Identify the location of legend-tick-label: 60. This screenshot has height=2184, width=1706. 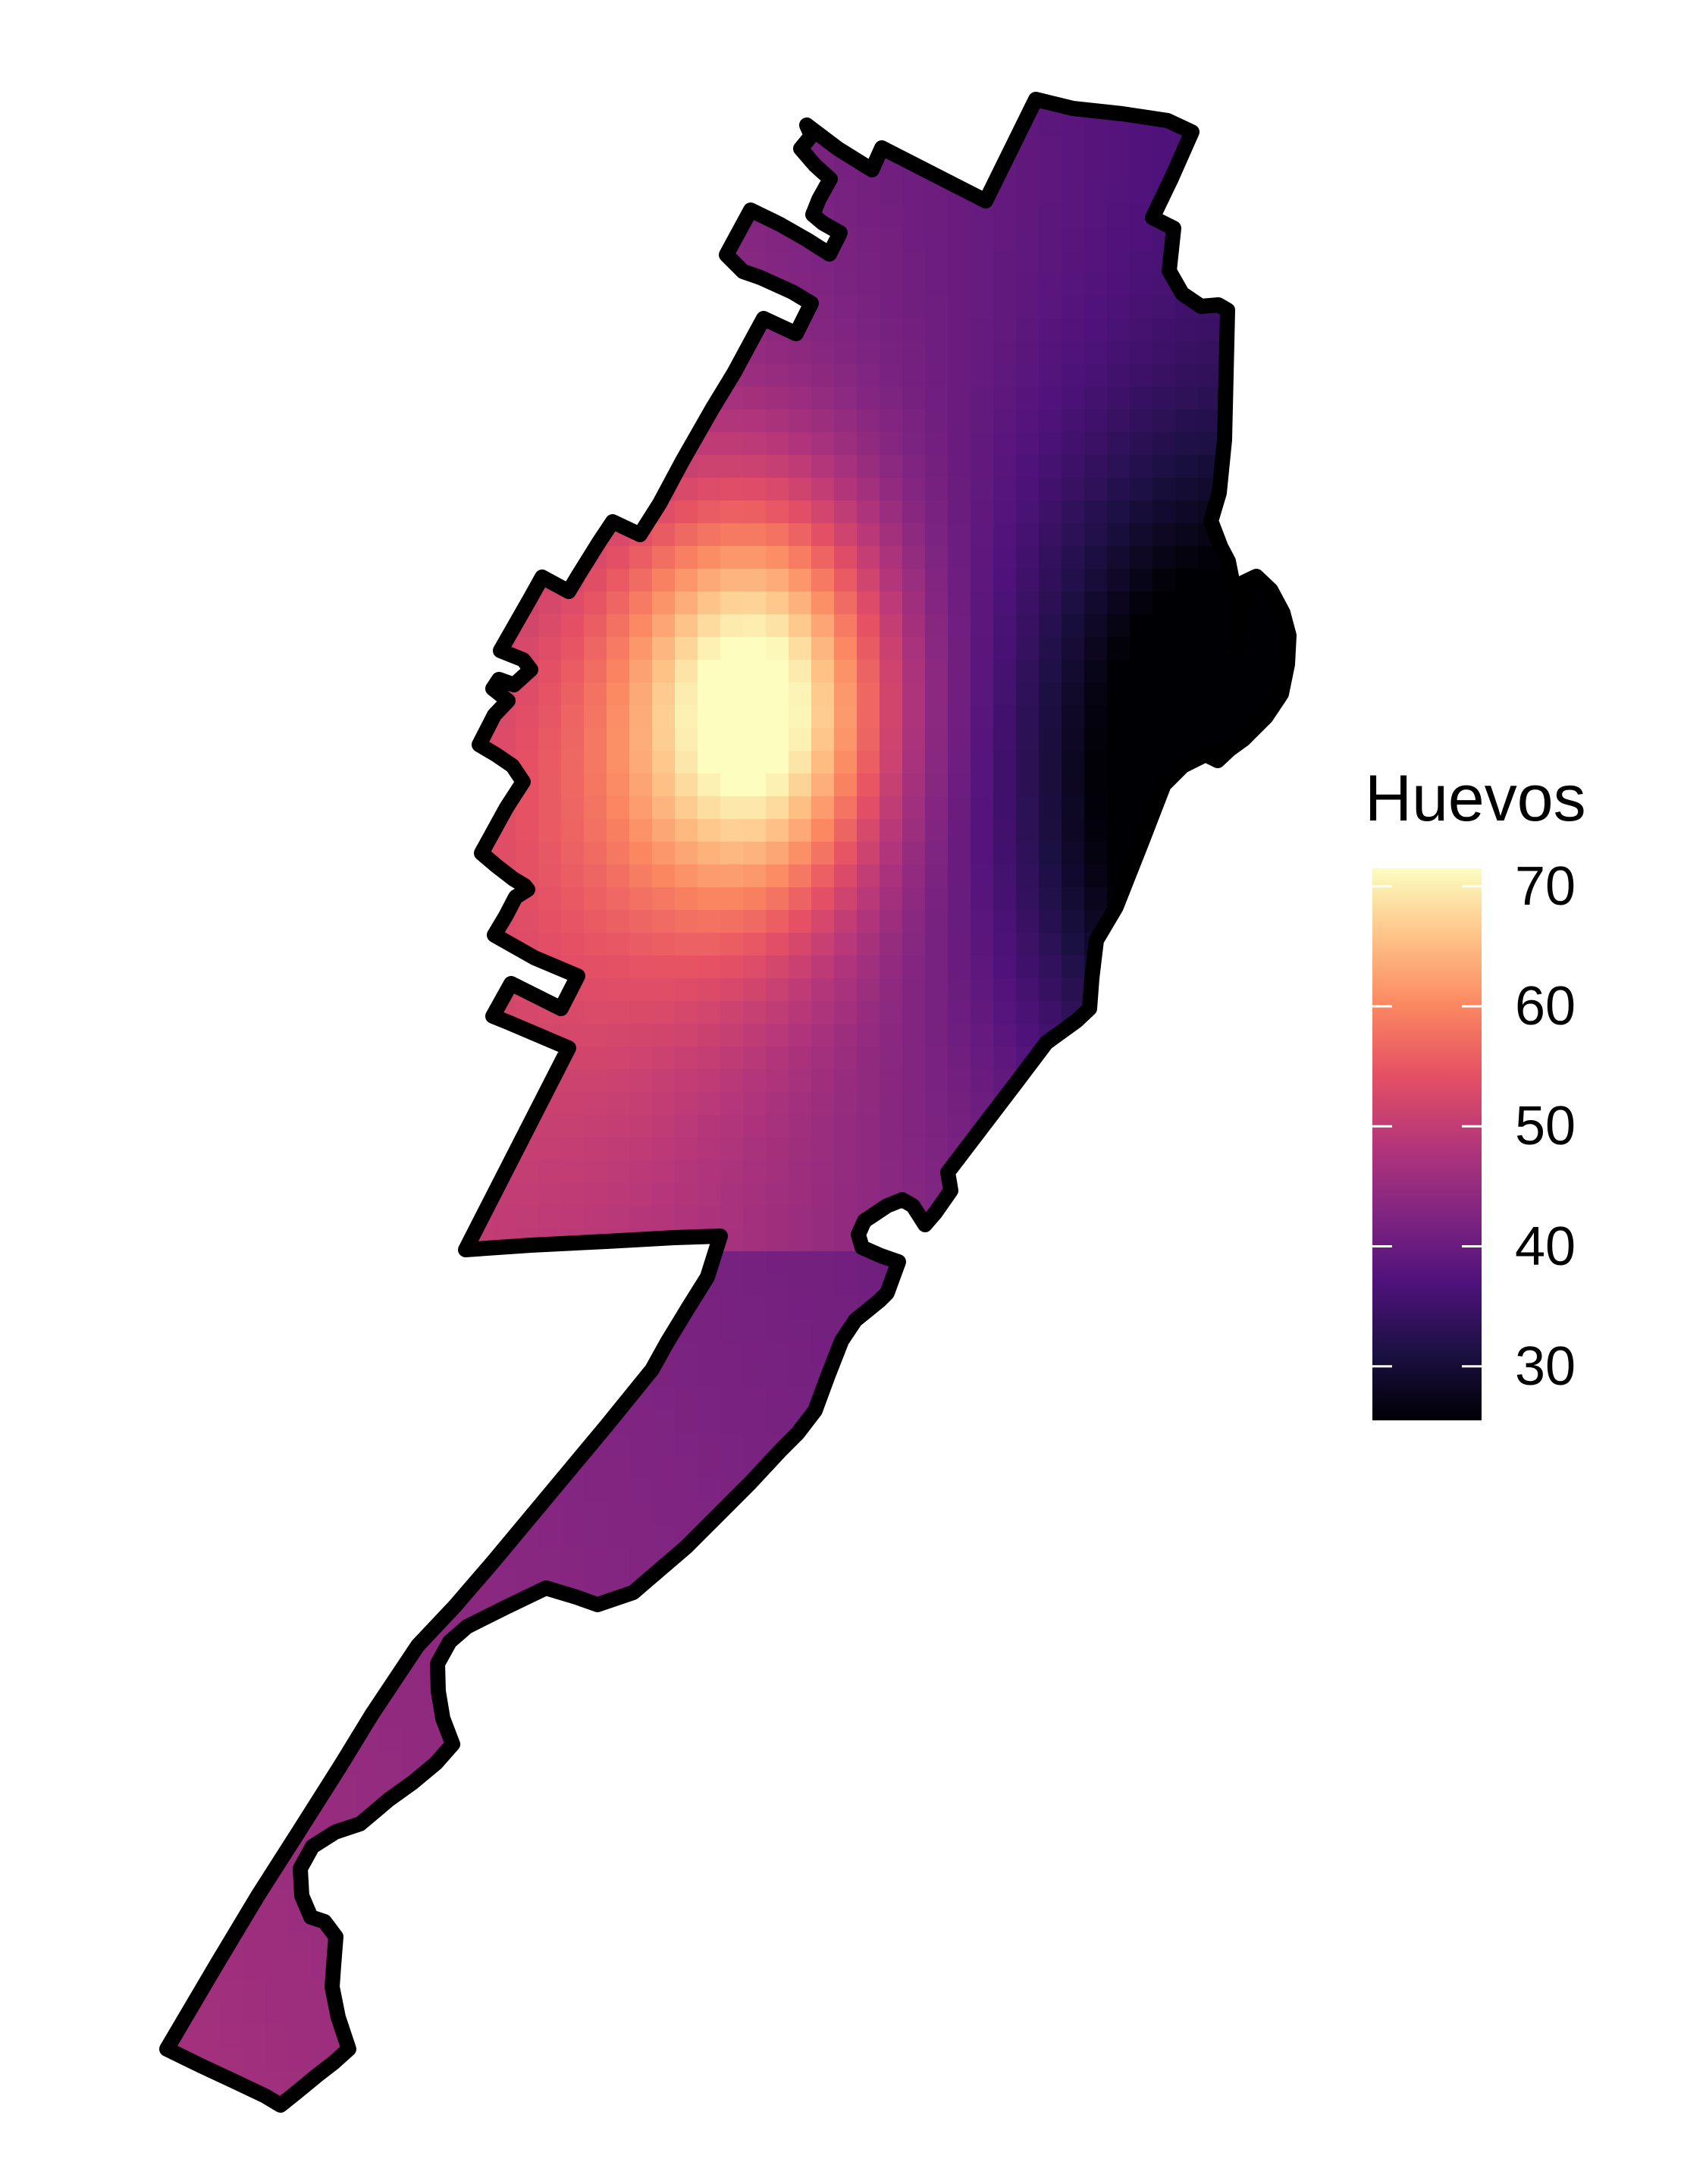
(1546, 1006).